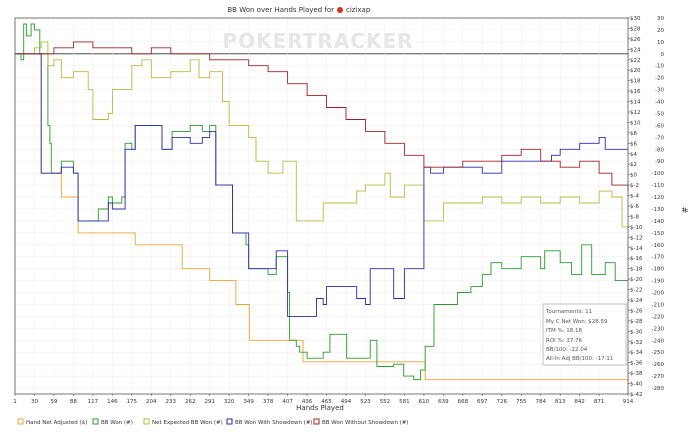  Describe the element at coordinates (190, 402) in the screenshot. I see `x-tick-label: 262` at that location.